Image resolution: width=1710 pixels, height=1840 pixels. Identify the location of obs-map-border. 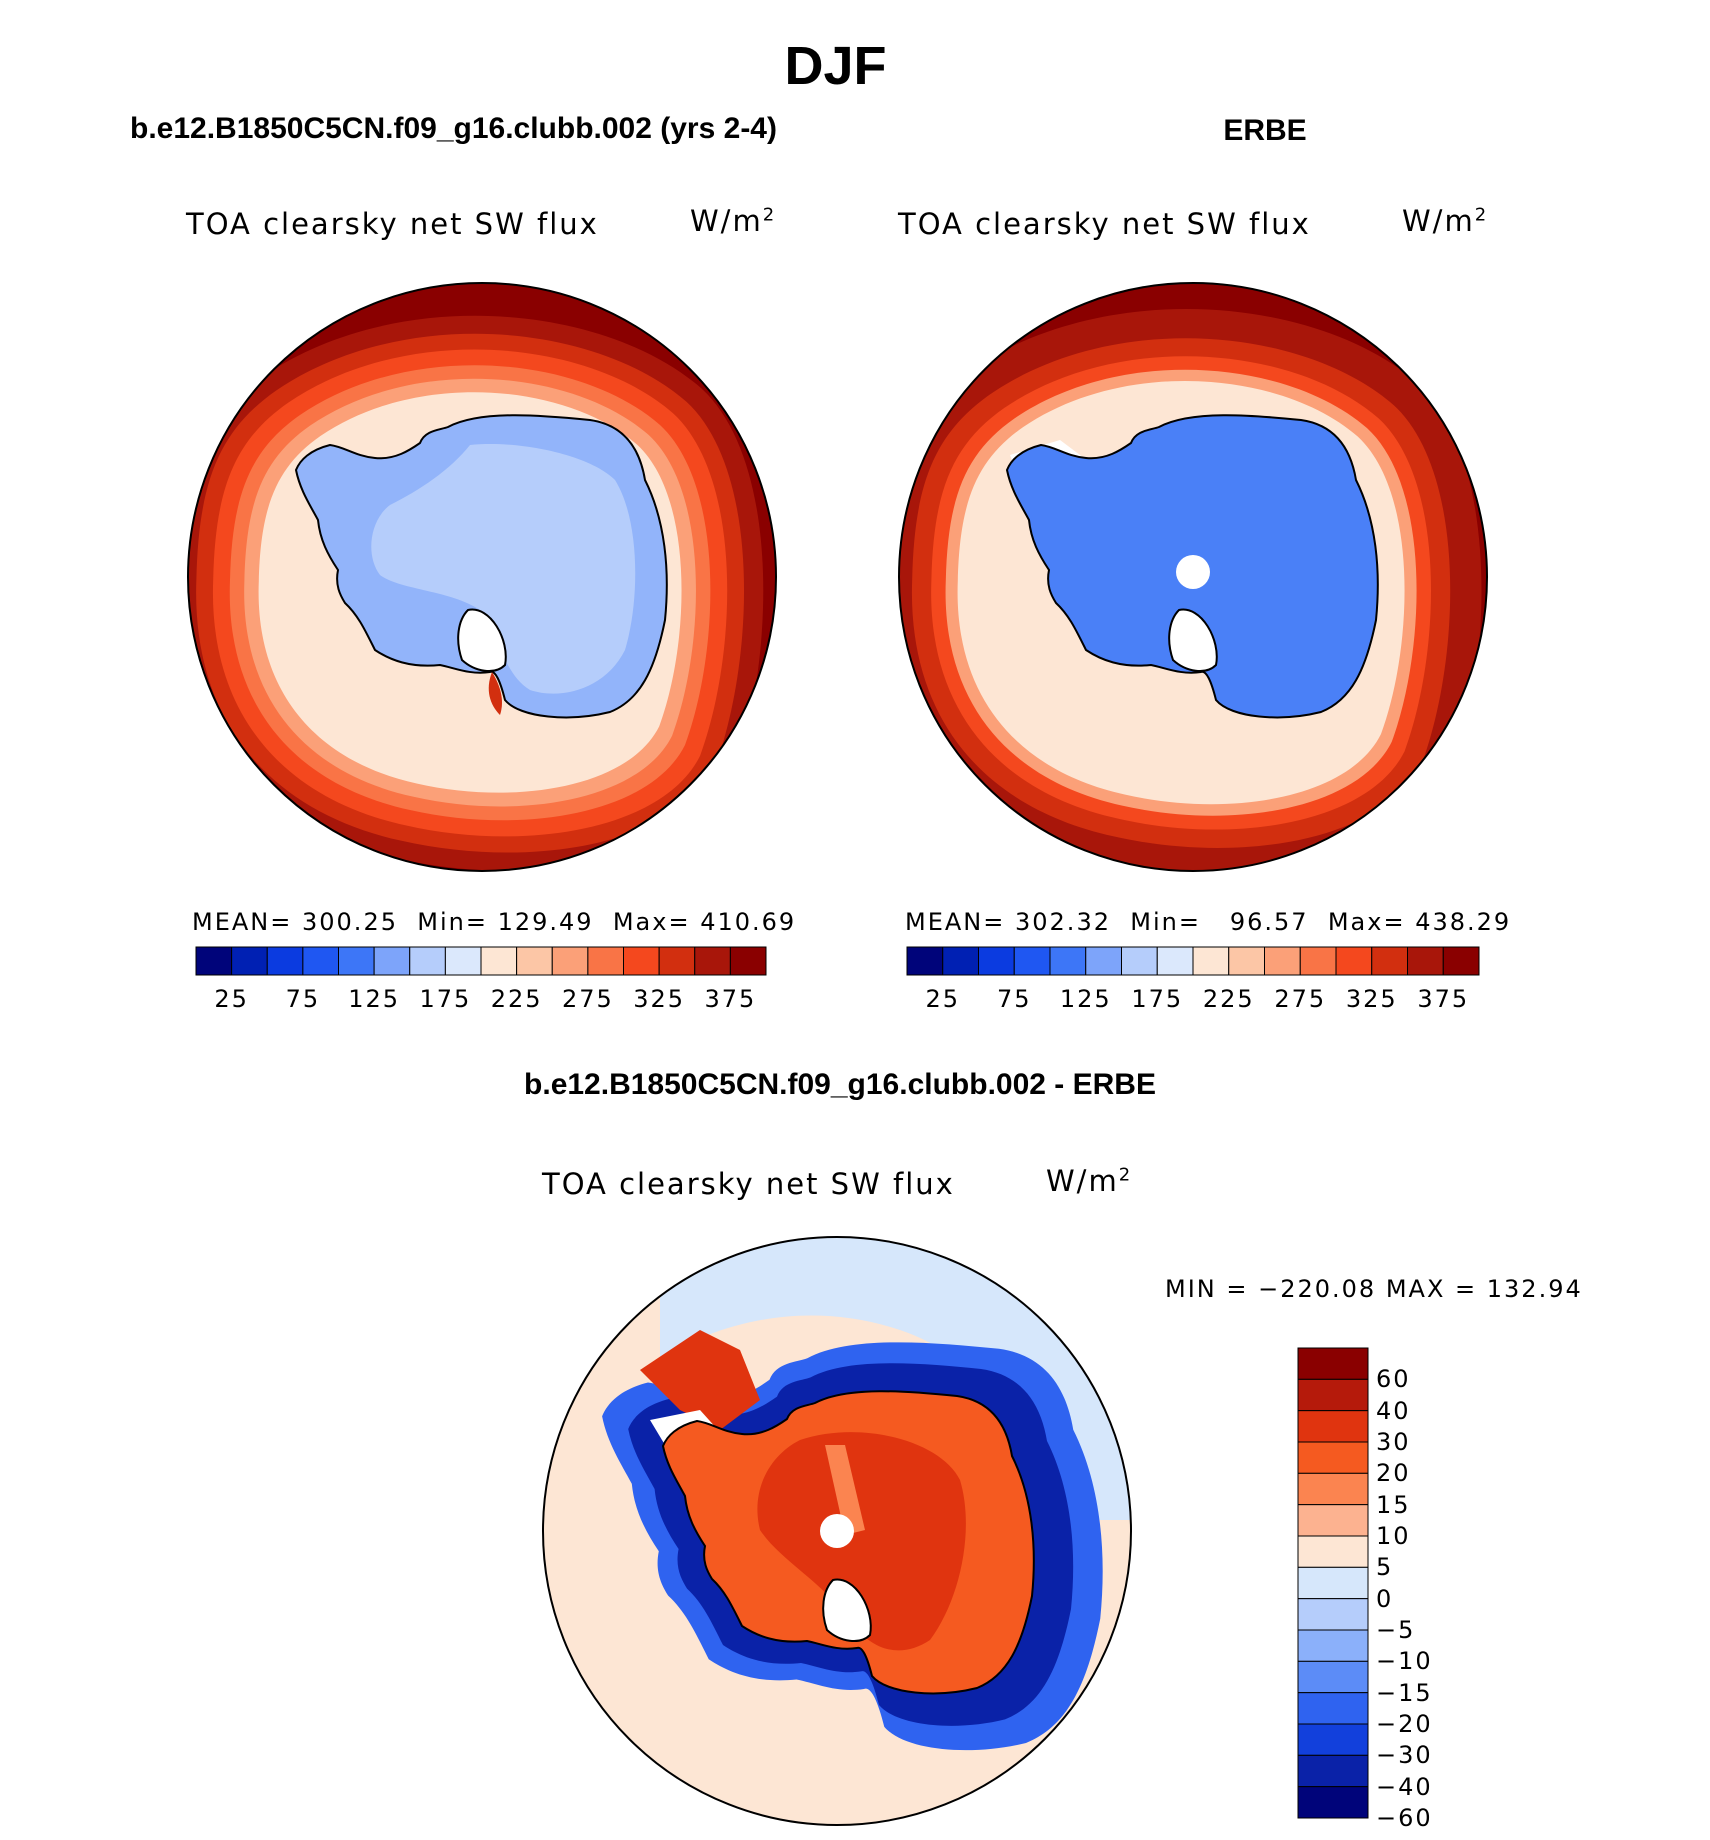
(1193, 577).